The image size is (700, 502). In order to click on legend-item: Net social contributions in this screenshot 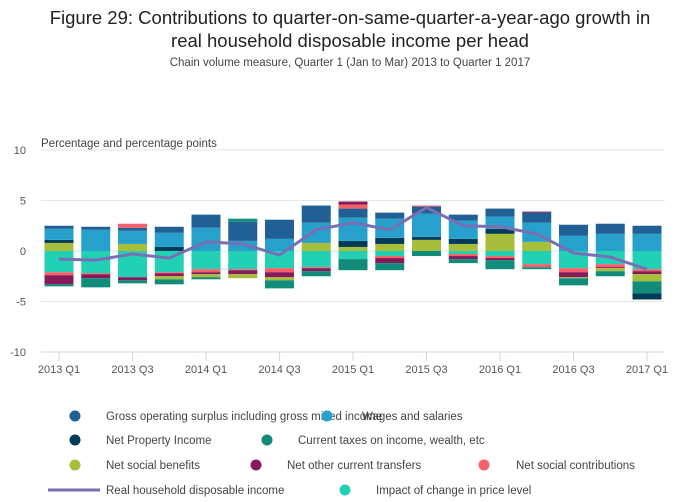, I will do `click(557, 466)`.